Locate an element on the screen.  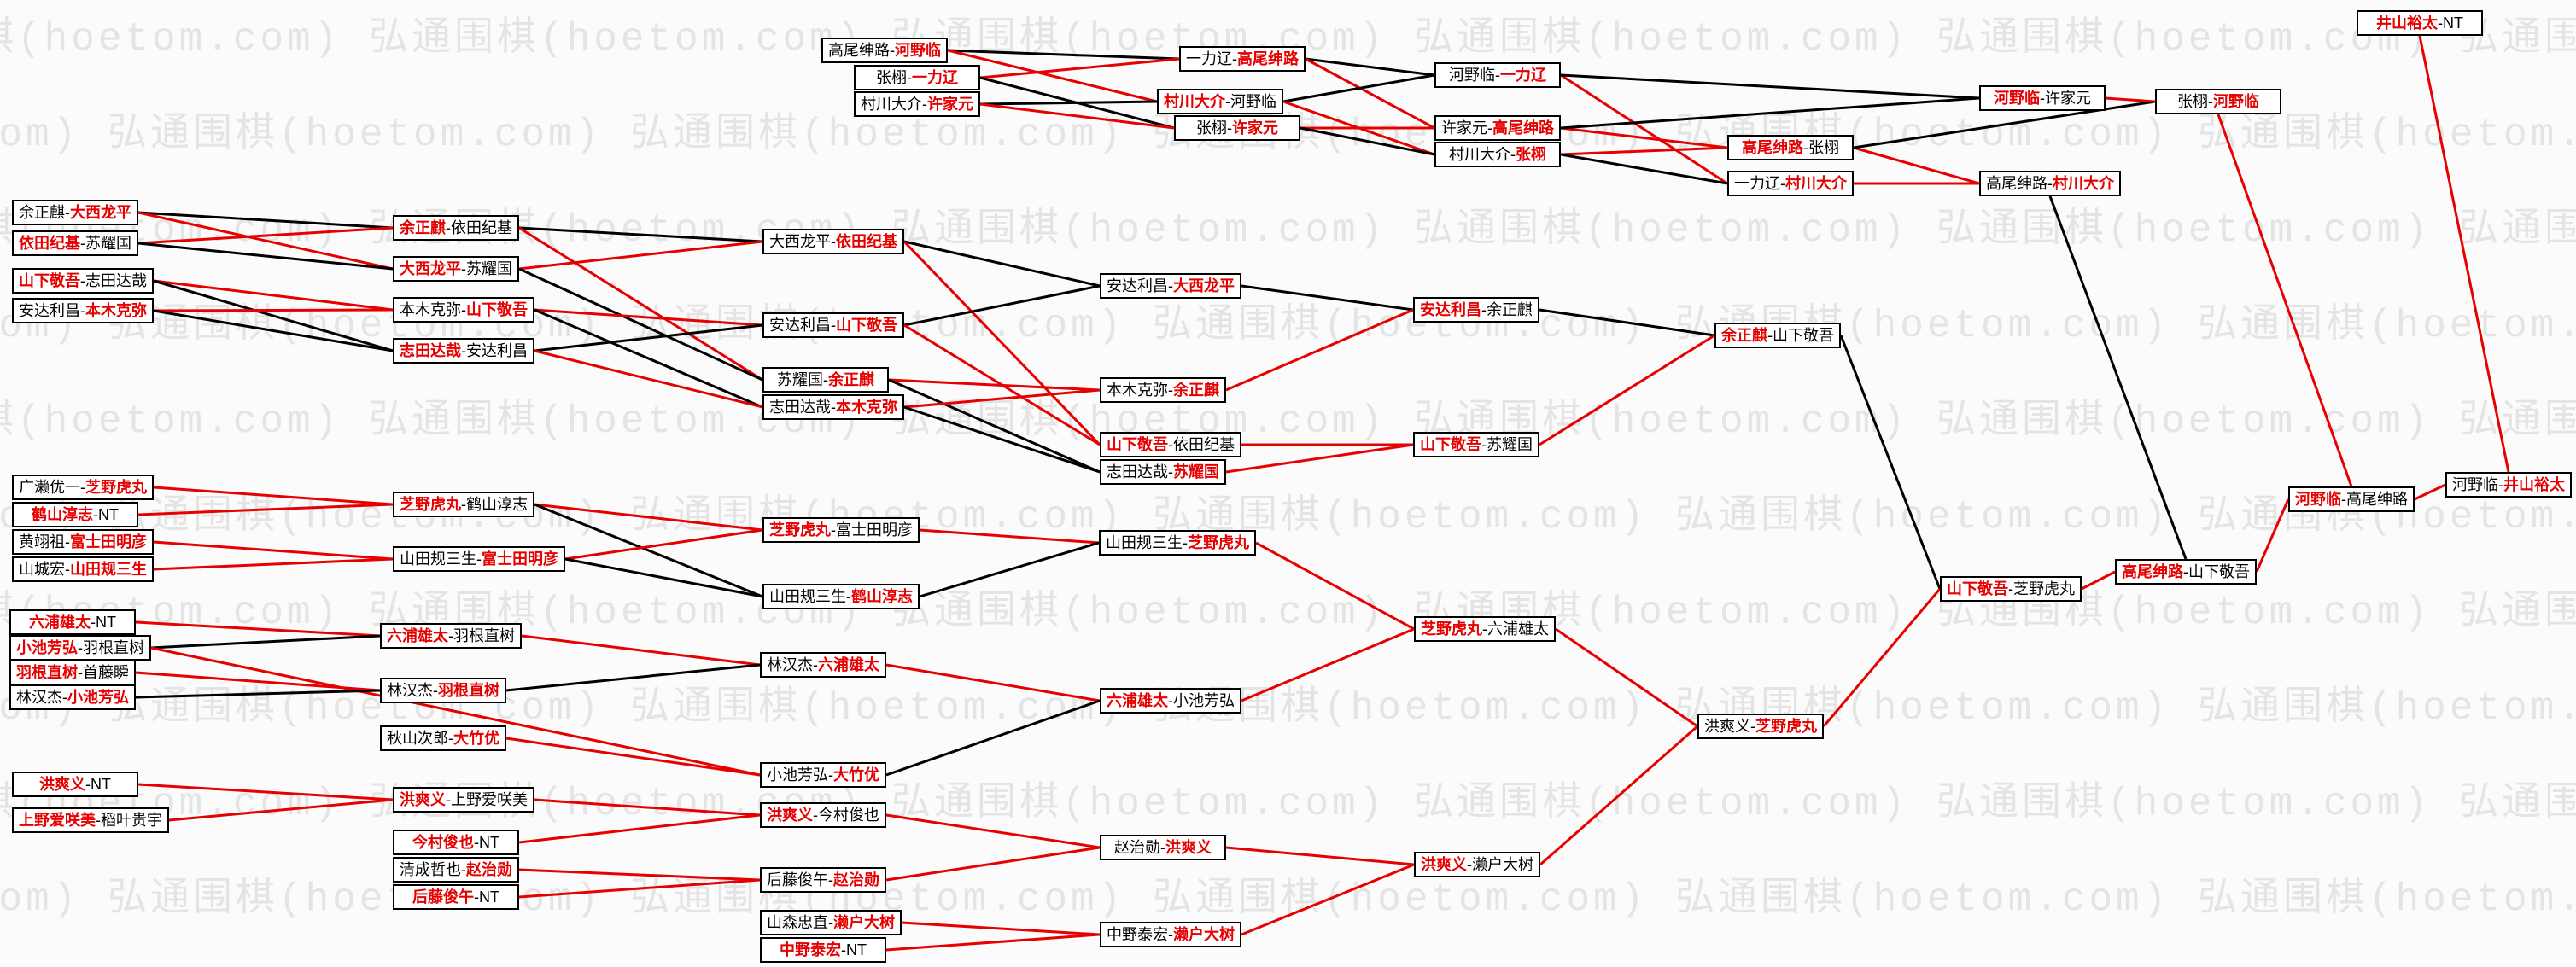
match-box-d1: 六浦雄太-NT is located at coordinates (72, 622).